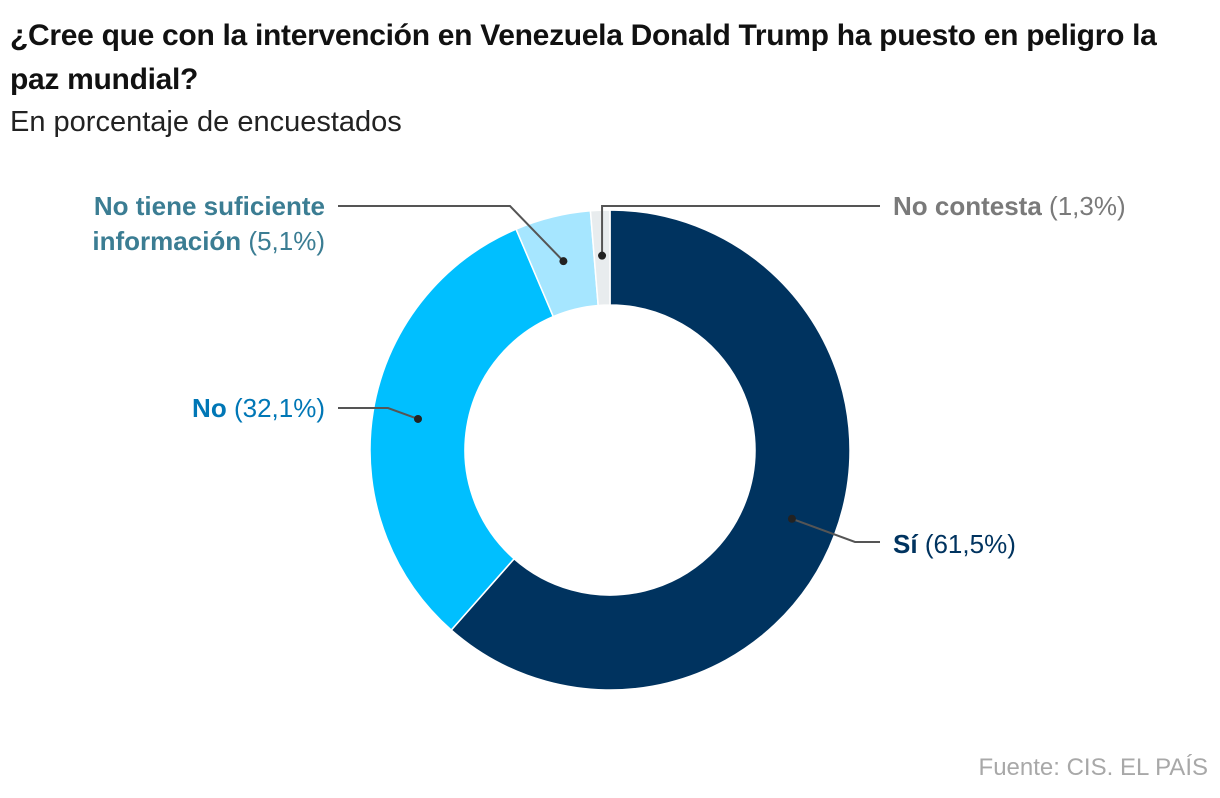  Describe the element at coordinates (1087, 206) in the screenshot. I see `label-no-contesta-value: (1,3%)` at that location.